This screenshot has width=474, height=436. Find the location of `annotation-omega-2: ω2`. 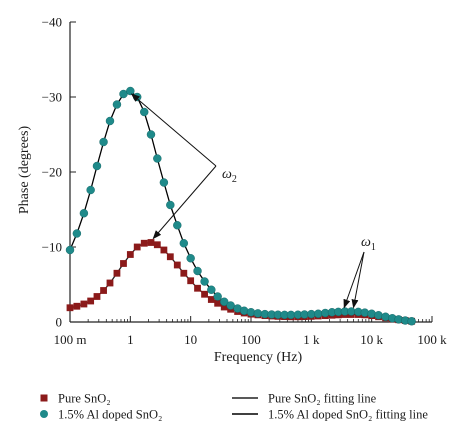

annotation-omega-2: ω2 is located at coordinates (183, 166).